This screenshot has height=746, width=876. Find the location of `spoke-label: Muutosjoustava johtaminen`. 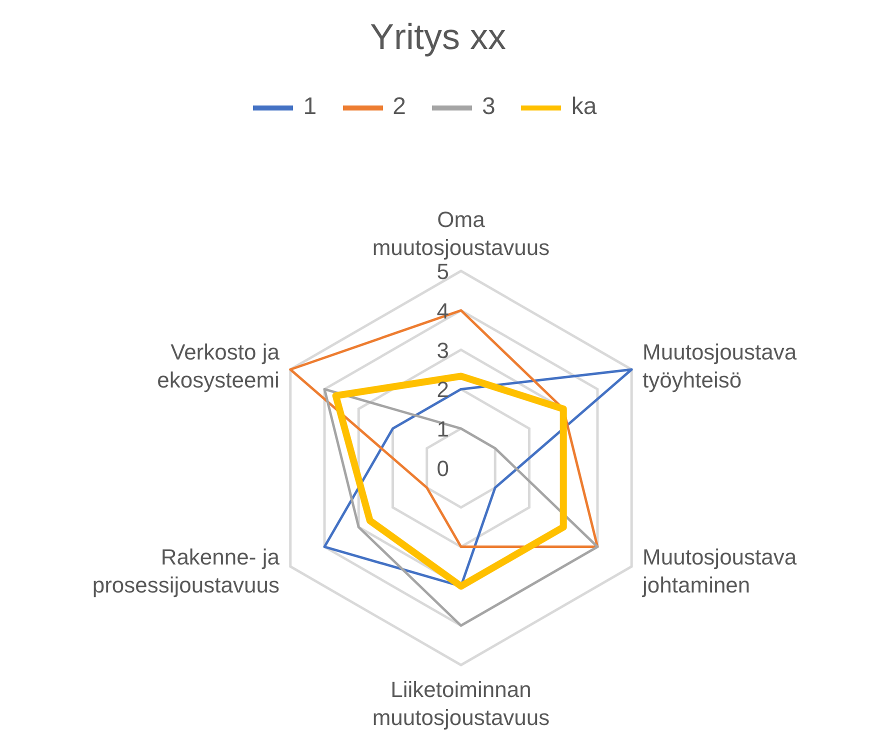

spoke-label: Muutosjoustava johtaminen is located at coordinates (720, 571).